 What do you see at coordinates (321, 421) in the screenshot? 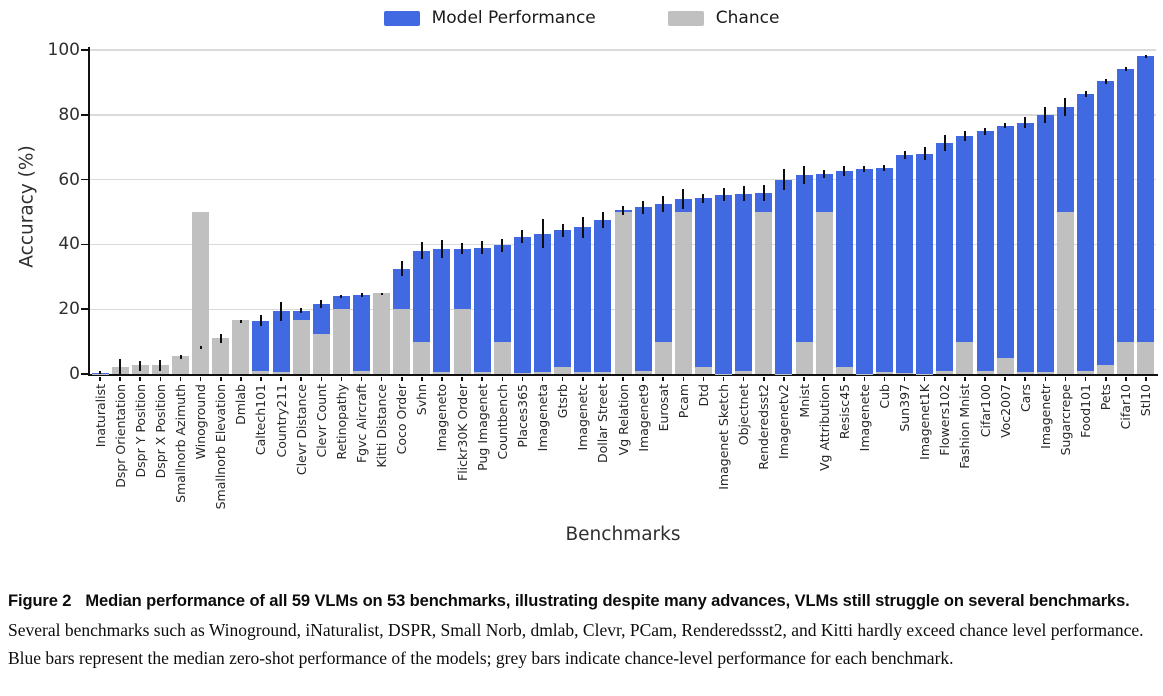
I see `x-category-label: Clevr Count` at bounding box center [321, 421].